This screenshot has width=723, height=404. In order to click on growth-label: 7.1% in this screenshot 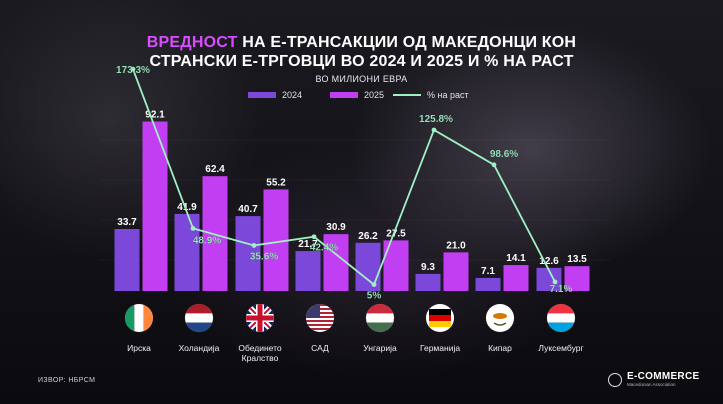, I will do `click(561, 289)`.